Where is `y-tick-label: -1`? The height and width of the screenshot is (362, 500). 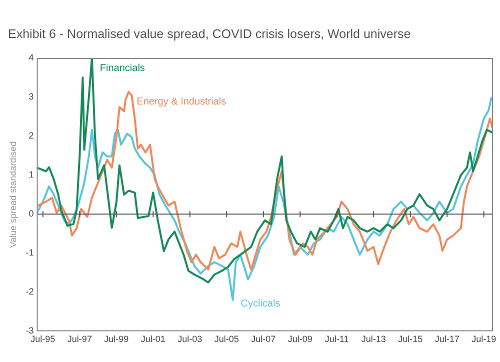
y-tick-label: -1 is located at coordinates (30, 253).